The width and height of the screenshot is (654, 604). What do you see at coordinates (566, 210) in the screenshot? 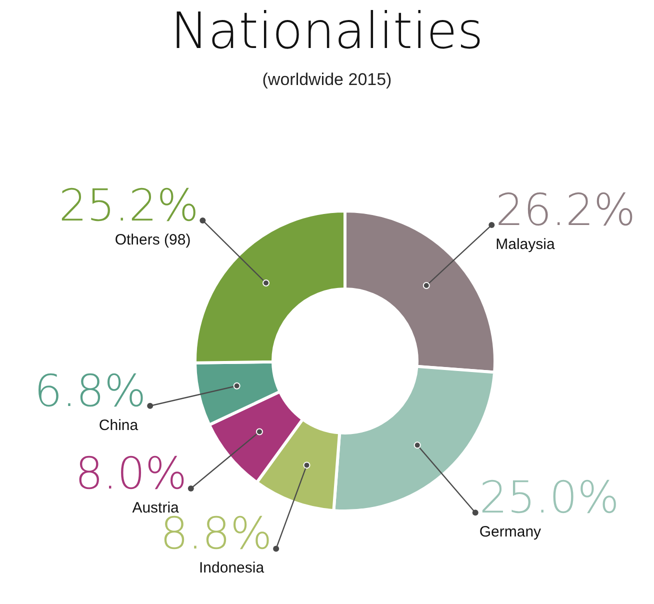
I see `data-label: 26.2%` at bounding box center [566, 210].